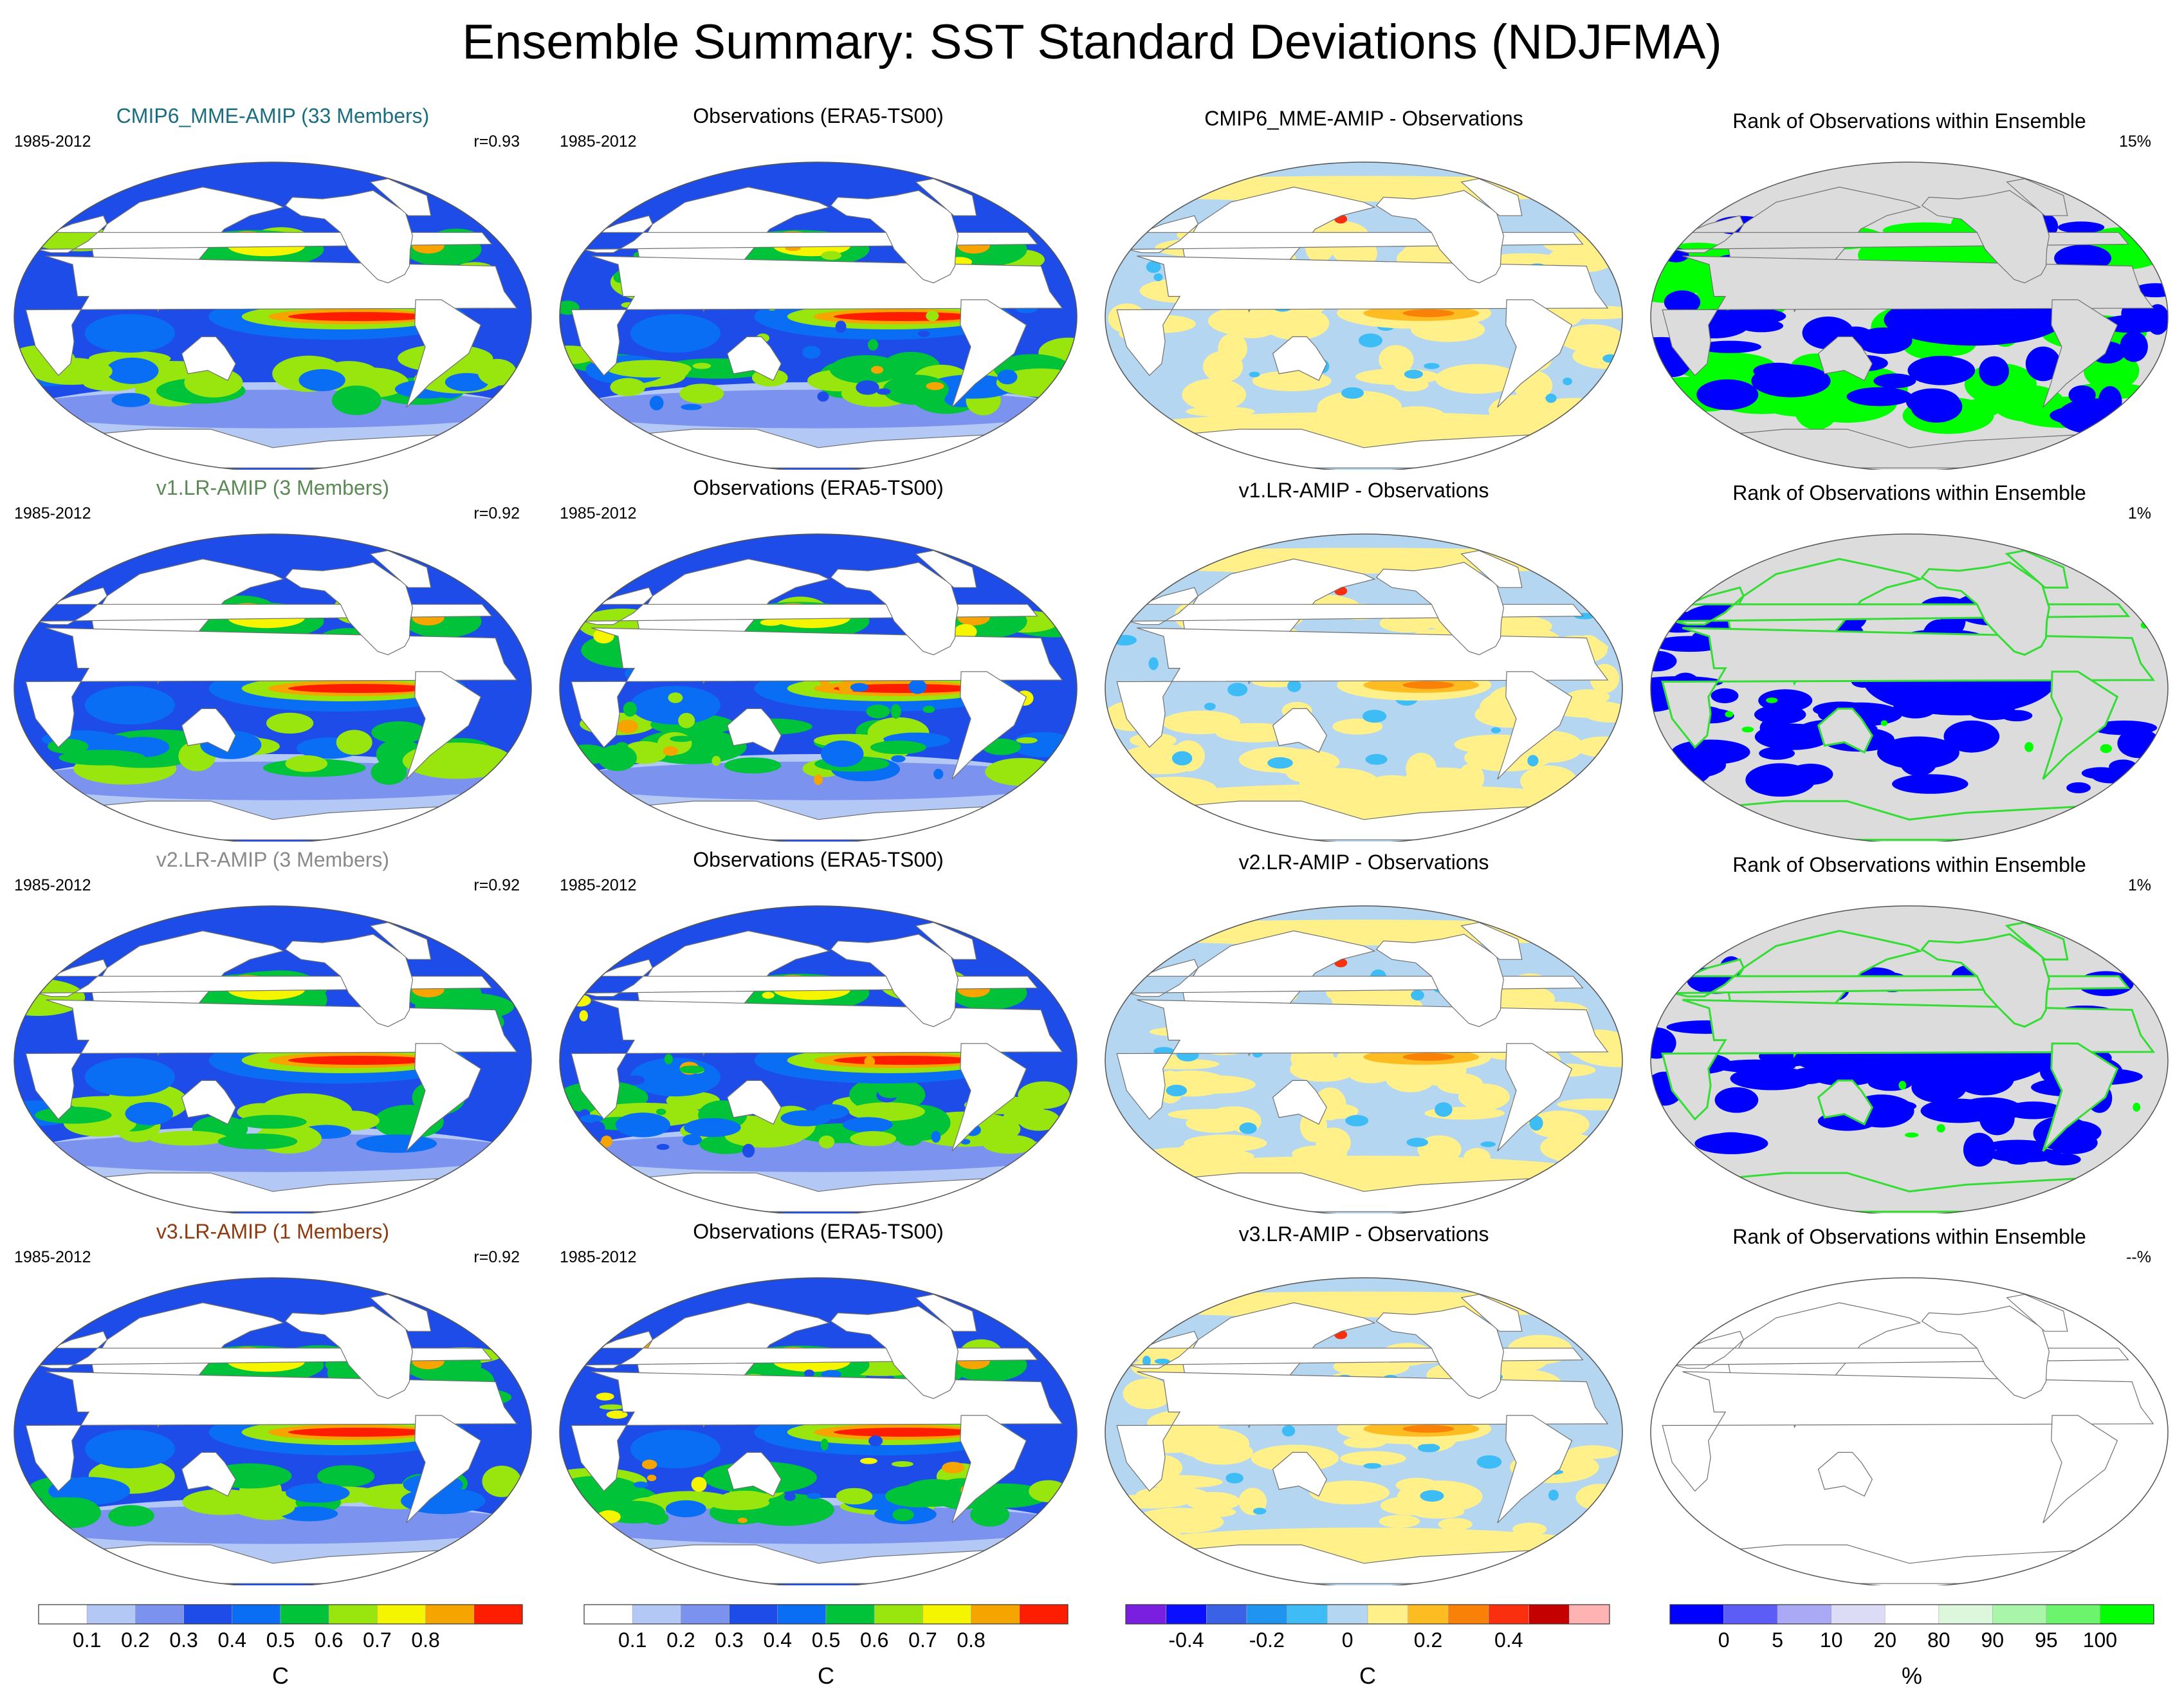  Describe the element at coordinates (874, 1640) in the screenshot. I see `colorbar-tick-label: 0.6` at that location.